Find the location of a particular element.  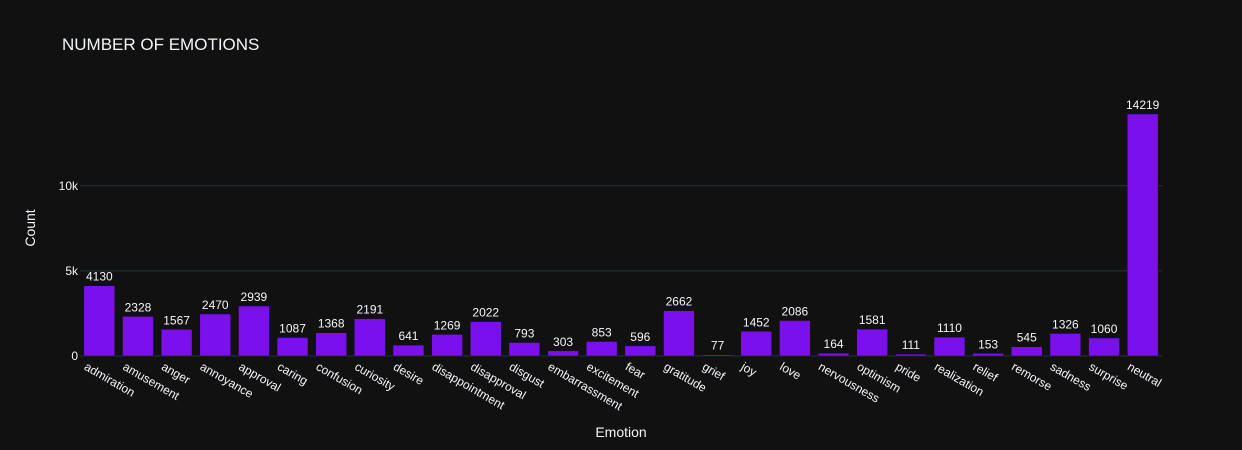

x-tick-label-gratitude: gratitude is located at coordinates (685, 377).